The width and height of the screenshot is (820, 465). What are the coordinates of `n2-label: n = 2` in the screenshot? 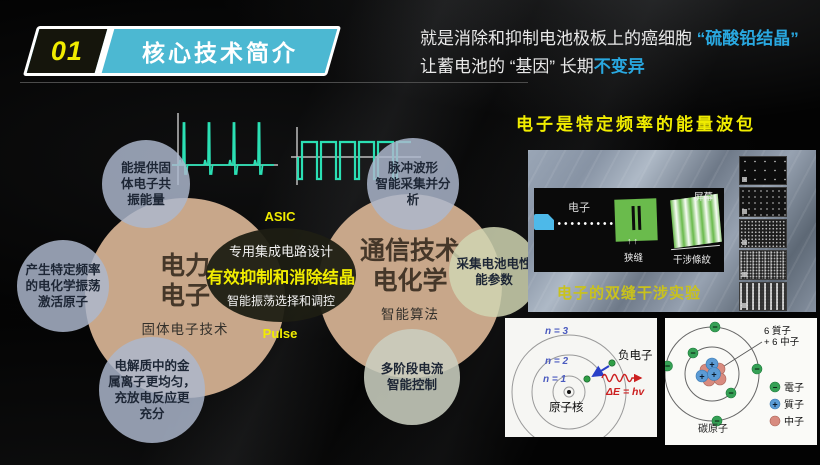 It's located at (557, 361).